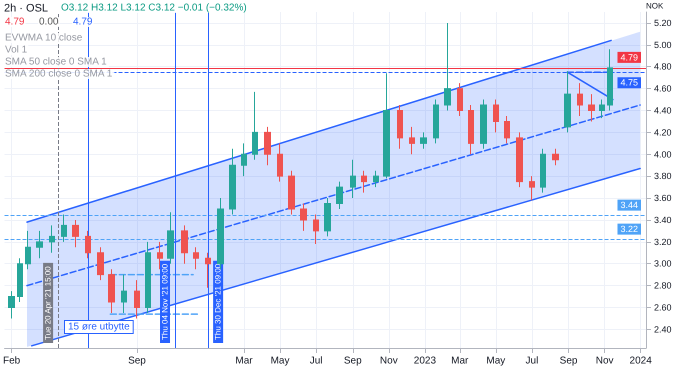  What do you see at coordinates (663, 154) in the screenshot?
I see `y-tick-label: 4.00` at bounding box center [663, 154].